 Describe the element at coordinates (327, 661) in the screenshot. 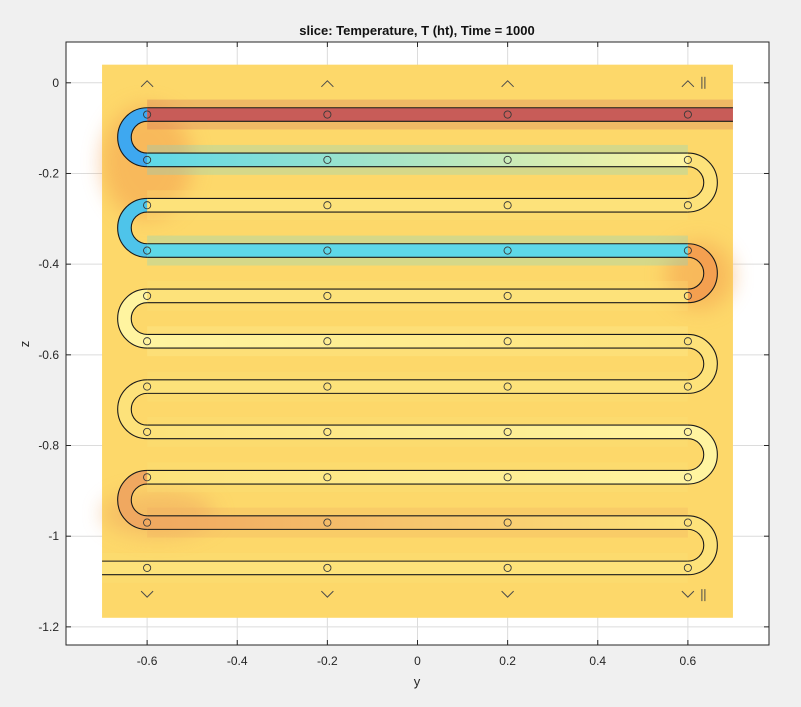

I see `x-tick-label-2: -0.2` at that location.